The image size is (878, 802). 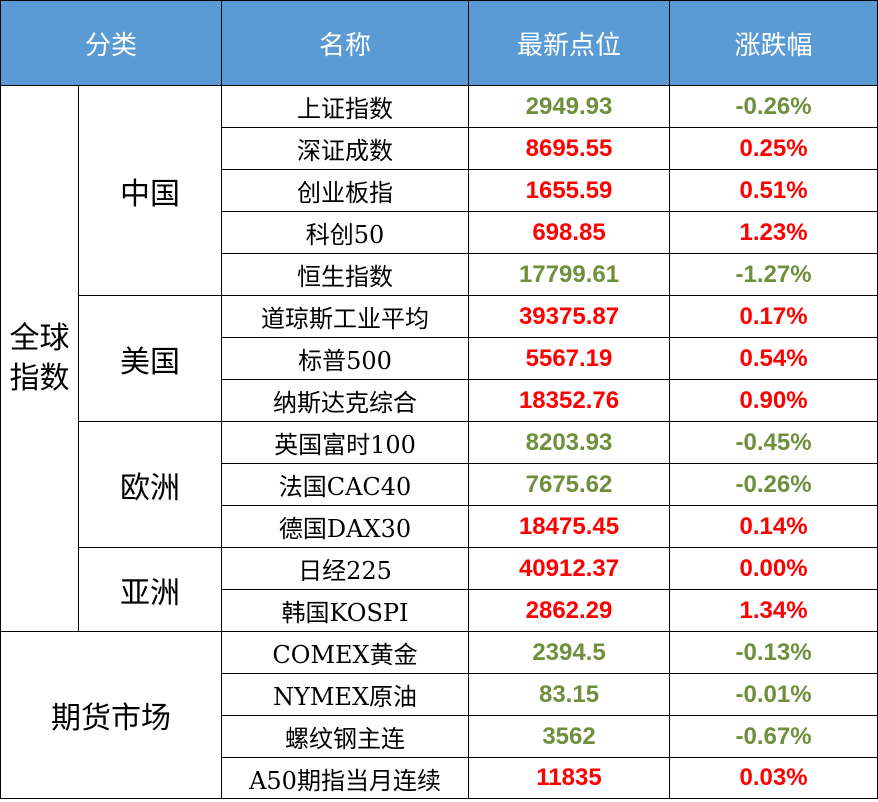 What do you see at coordinates (345, 694) in the screenshot?
I see `index-name: NYMEX原油` at bounding box center [345, 694].